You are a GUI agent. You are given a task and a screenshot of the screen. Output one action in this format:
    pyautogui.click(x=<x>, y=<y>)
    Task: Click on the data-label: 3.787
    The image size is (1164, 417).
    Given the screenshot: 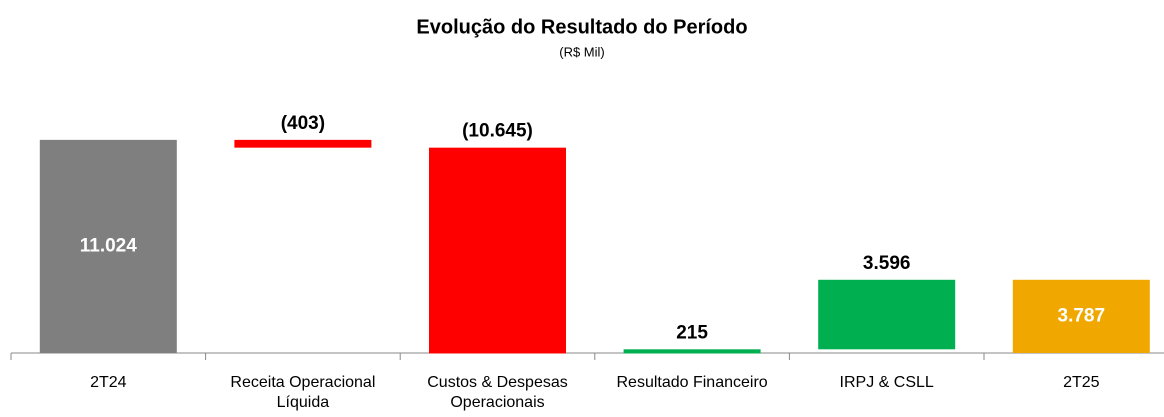 What is the action you would take?
    pyautogui.click(x=1082, y=315)
    